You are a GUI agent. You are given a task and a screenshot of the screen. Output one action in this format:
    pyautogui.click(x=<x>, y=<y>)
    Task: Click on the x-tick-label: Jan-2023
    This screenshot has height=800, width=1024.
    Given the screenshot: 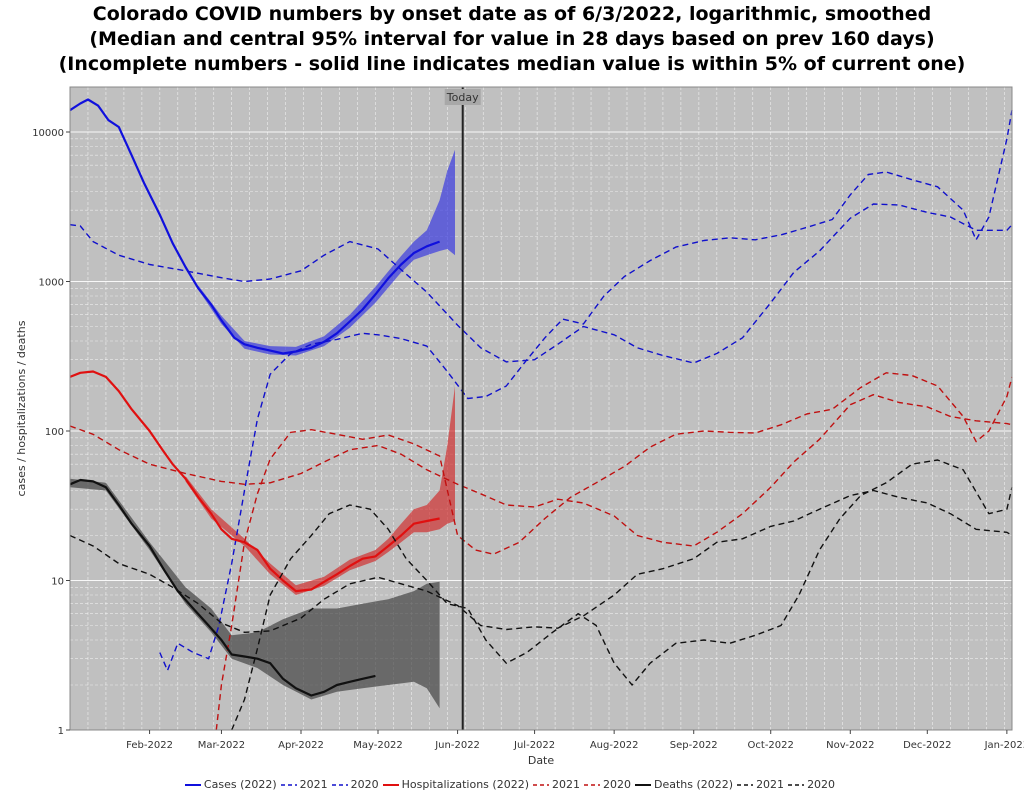 What is the action you would take?
    pyautogui.click(x=1004, y=745)
    